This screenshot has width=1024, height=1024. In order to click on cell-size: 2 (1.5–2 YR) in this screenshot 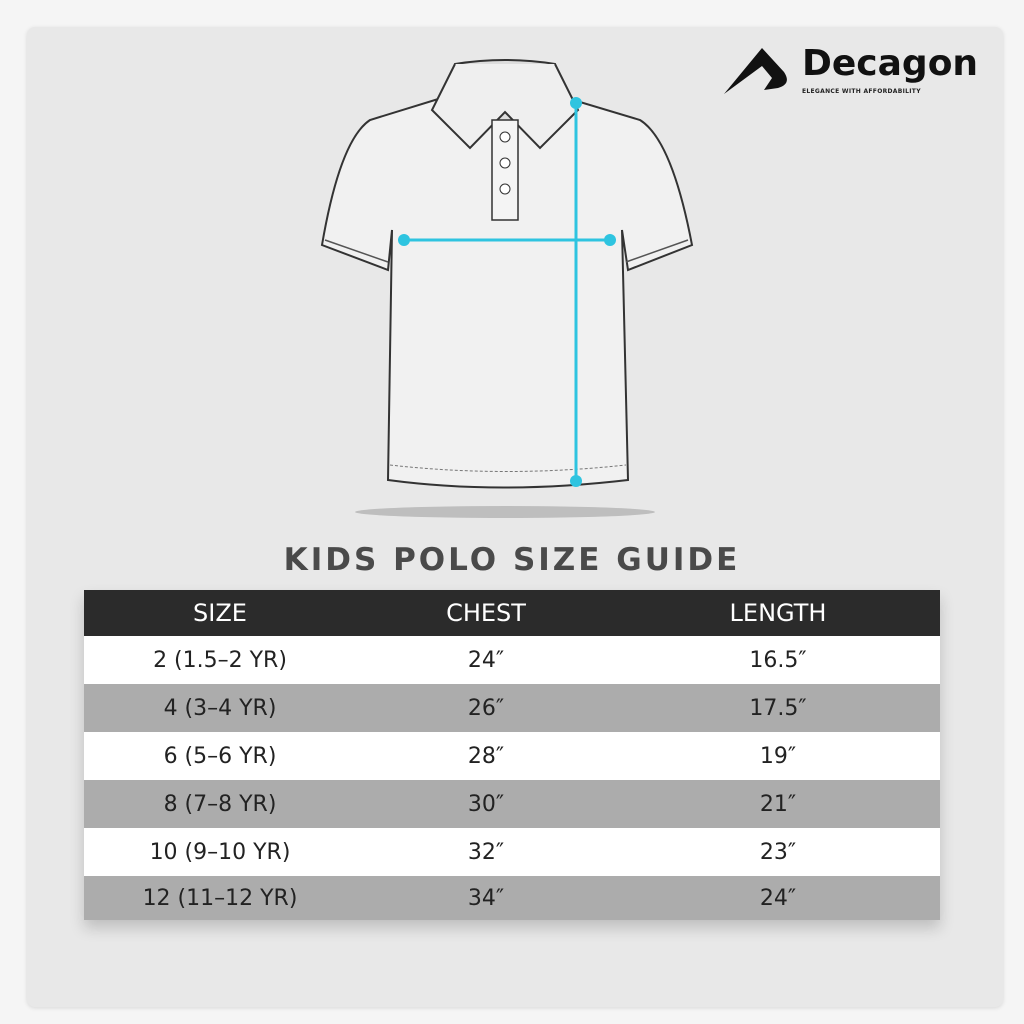, I will do `click(220, 660)`.